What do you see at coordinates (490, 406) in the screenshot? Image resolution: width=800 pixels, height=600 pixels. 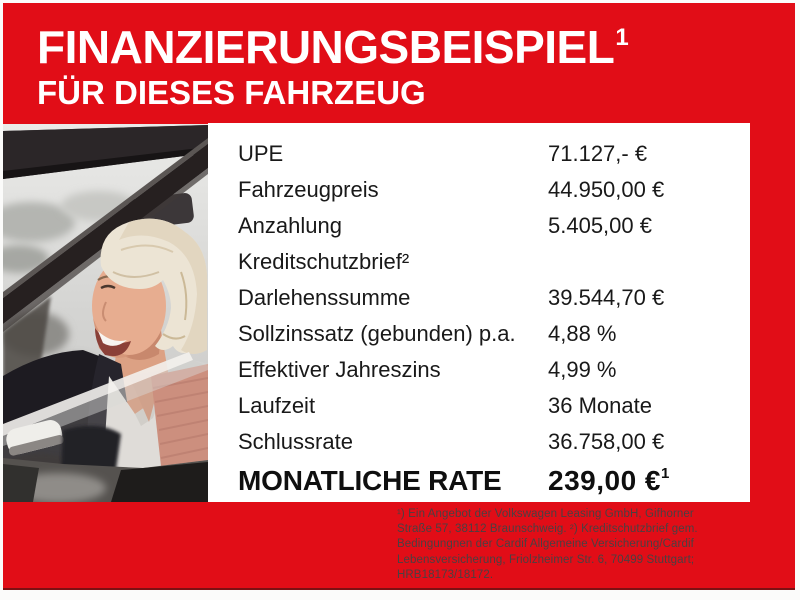 I see `table-row: Laufzeit 36 Monate` at bounding box center [490, 406].